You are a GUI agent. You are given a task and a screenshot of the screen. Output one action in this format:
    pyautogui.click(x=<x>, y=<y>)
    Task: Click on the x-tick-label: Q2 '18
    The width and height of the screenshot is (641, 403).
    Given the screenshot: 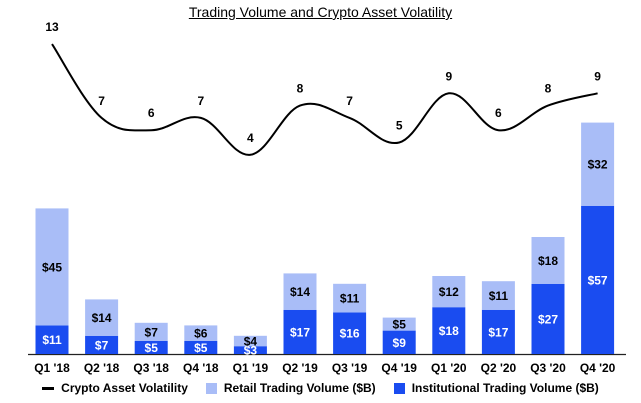 What is the action you would take?
    pyautogui.click(x=102, y=368)
    